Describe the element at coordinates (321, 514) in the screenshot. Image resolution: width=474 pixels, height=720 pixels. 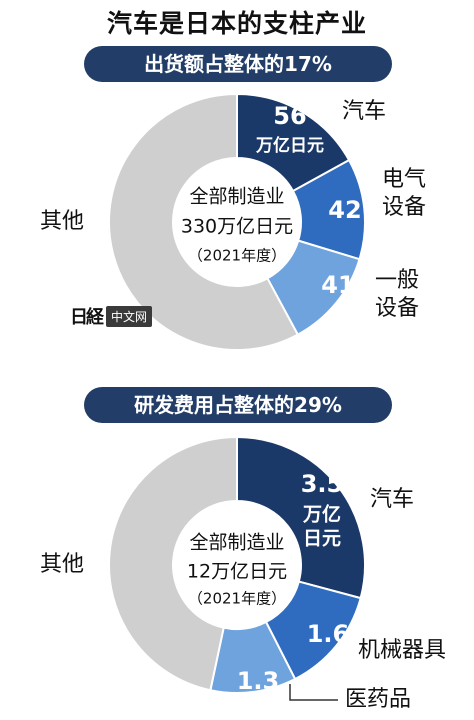
I see `donut-rnd-value-0-1: 万亿` at that location.